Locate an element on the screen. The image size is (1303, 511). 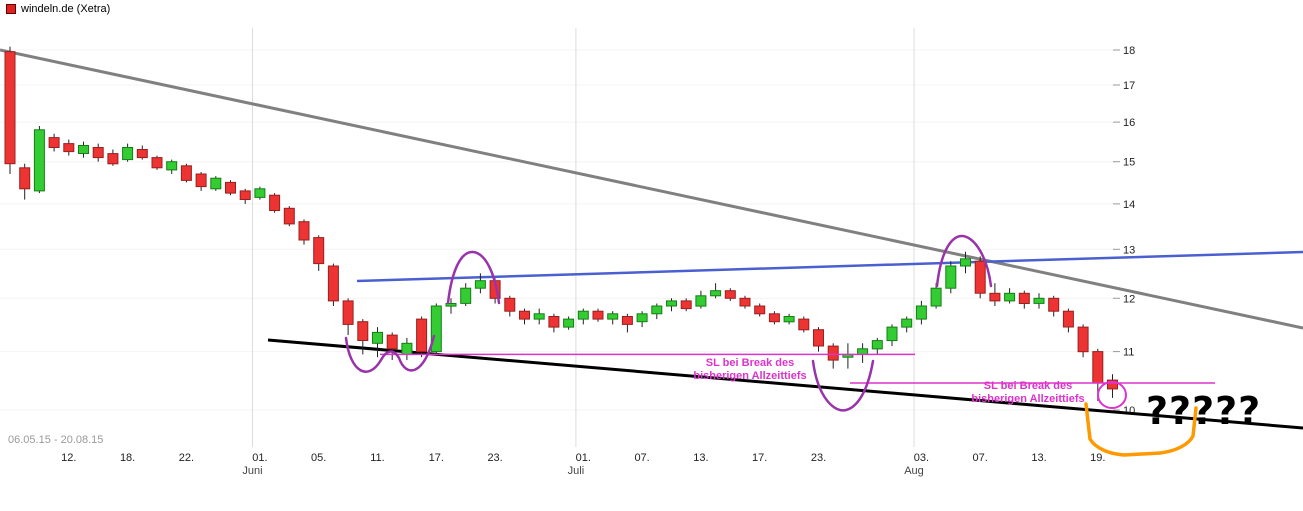
x-axis-label: 05. is located at coordinates (318, 458).